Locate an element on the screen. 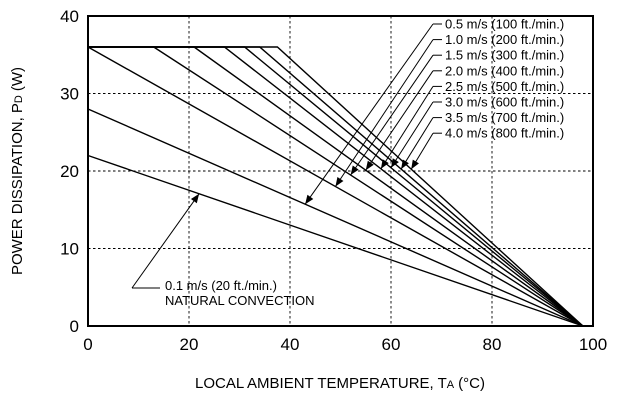 Image resolution: width=620 pixels, height=395 pixels. callout-label: 4.0 m/s (800 ft./min.) is located at coordinates (504, 133).